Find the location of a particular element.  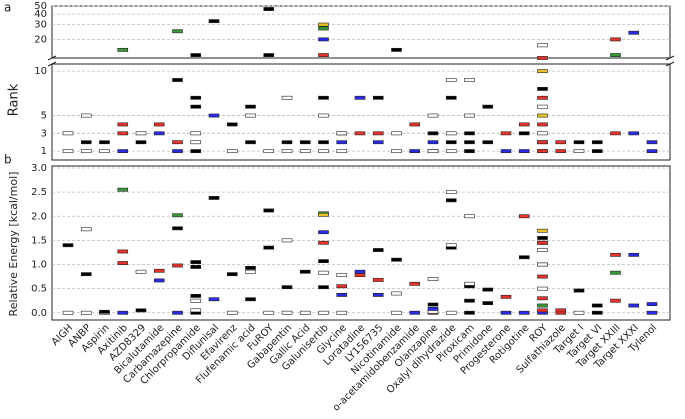

panel-label: b is located at coordinates (8, 160).